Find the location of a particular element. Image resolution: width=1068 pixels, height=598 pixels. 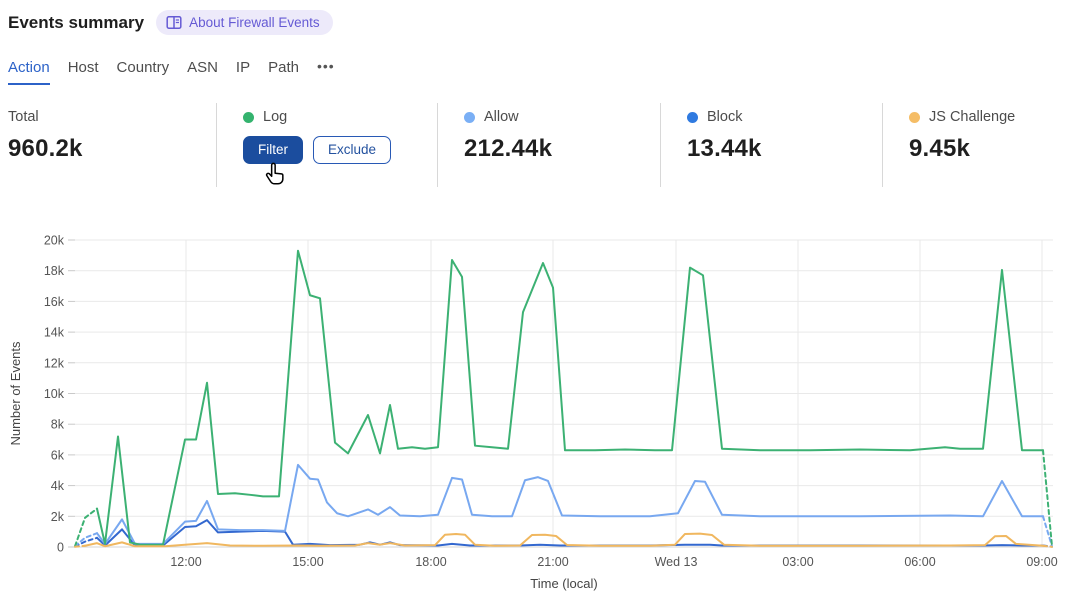

stat-value-allow: 212.44k is located at coordinates (508, 148).